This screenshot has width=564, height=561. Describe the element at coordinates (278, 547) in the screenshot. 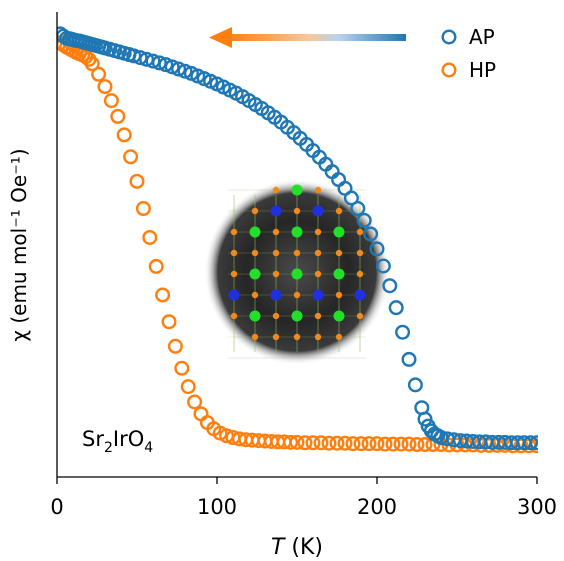

I see `x-axis-var: T` at that location.